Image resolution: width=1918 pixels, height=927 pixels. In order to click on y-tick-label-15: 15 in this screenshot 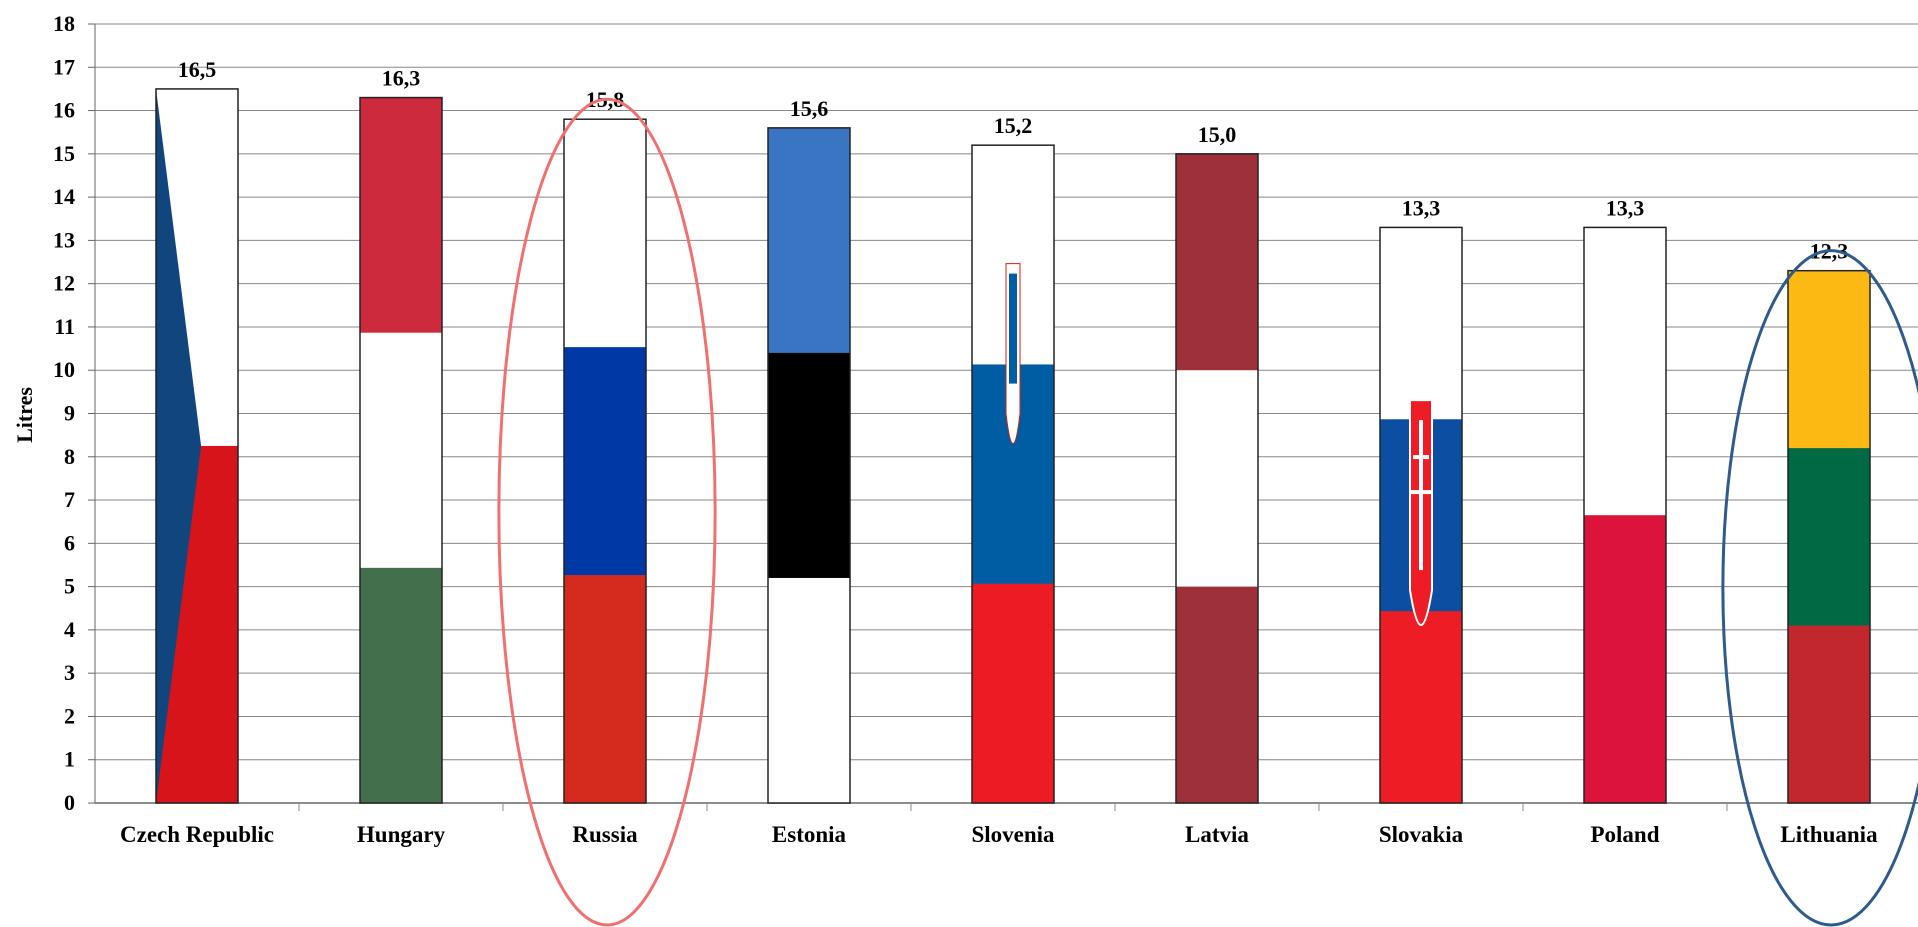, I will do `click(64, 153)`.